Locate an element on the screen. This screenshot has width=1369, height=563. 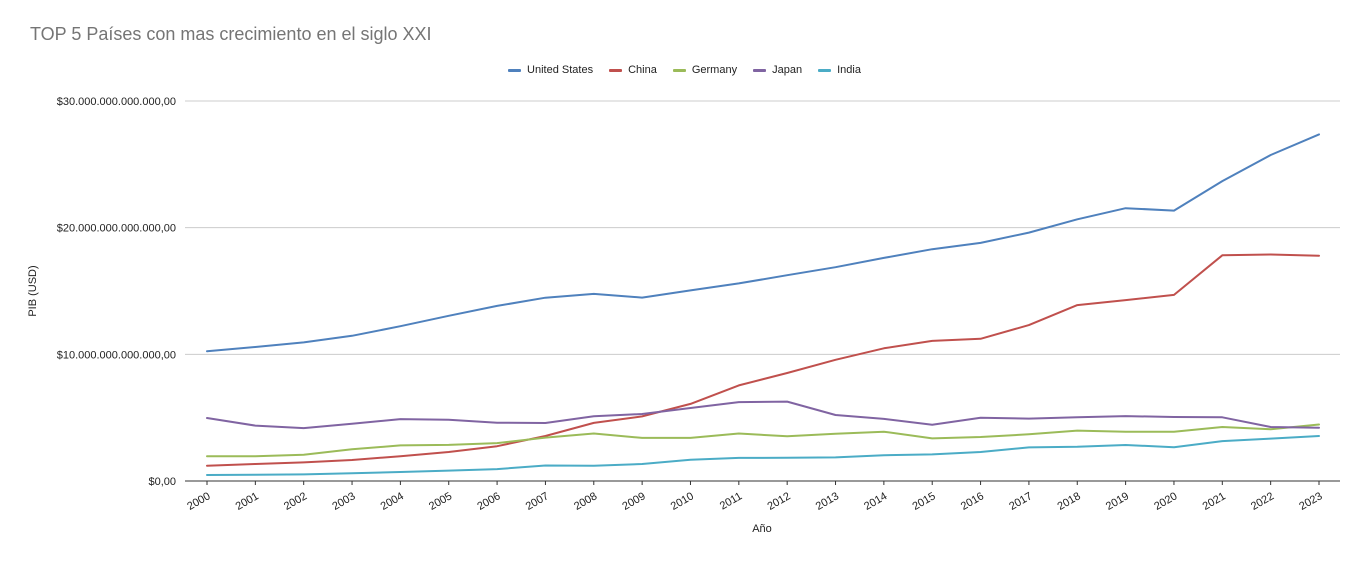
x-tick-label: 2002 is located at coordinates (295, 501).